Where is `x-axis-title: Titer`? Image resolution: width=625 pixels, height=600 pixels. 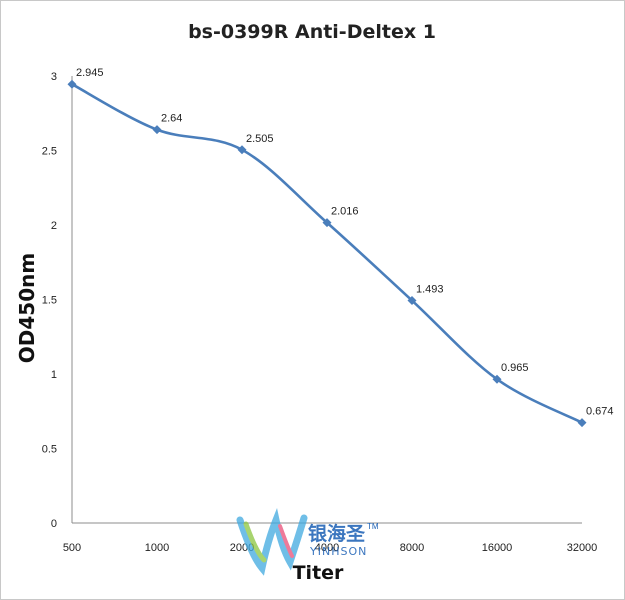
x-axis-title: Titer is located at coordinates (318, 573).